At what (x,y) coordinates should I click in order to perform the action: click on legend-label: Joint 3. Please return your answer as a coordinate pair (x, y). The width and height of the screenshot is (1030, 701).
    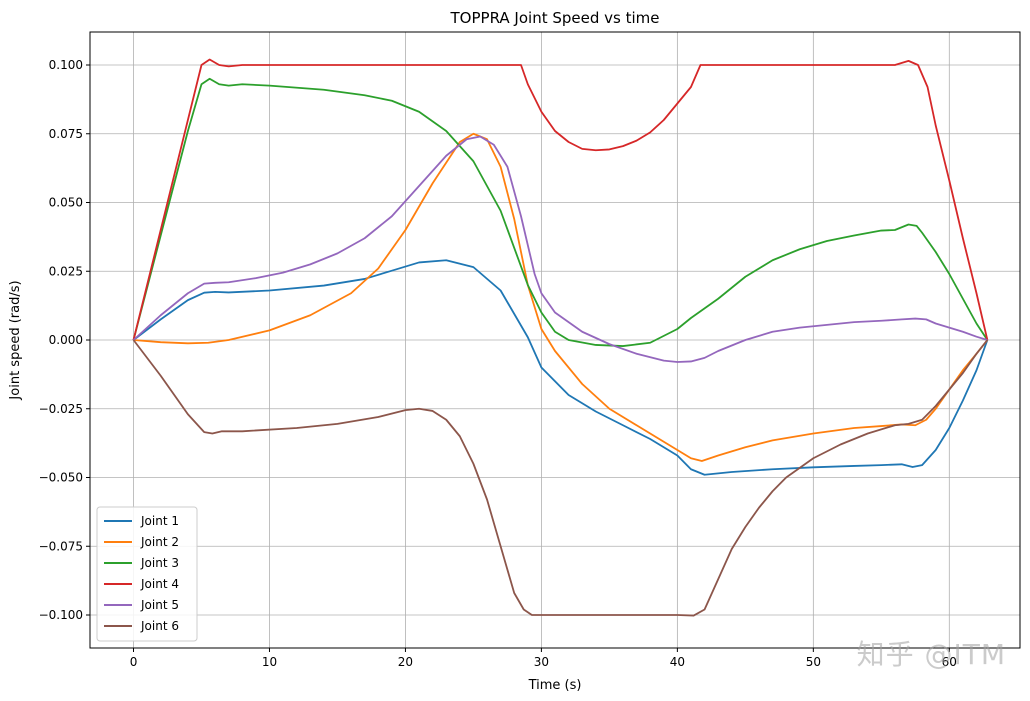
    Looking at the image, I should click on (159, 563).